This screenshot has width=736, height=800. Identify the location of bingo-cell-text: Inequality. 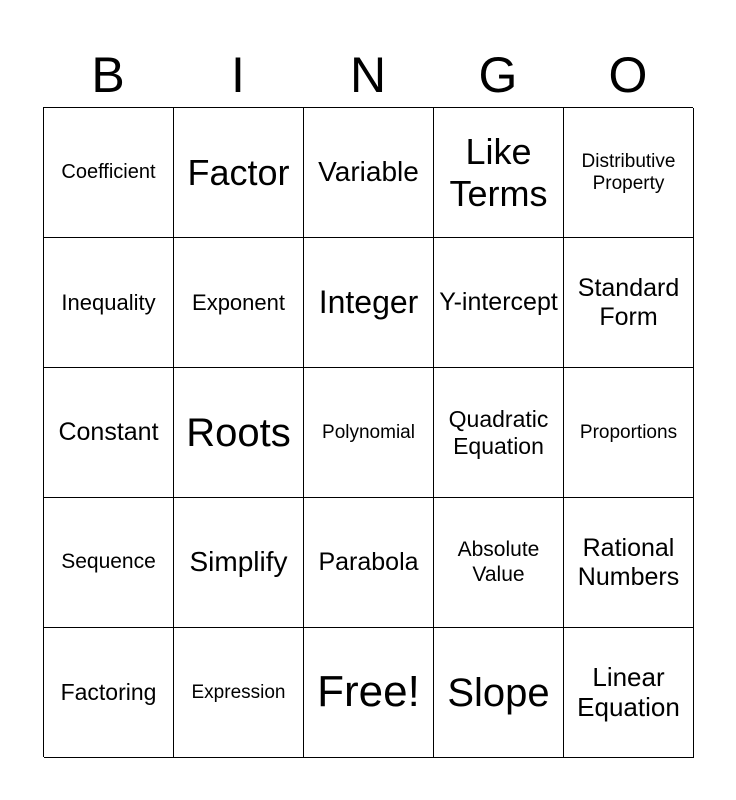
(108, 302).